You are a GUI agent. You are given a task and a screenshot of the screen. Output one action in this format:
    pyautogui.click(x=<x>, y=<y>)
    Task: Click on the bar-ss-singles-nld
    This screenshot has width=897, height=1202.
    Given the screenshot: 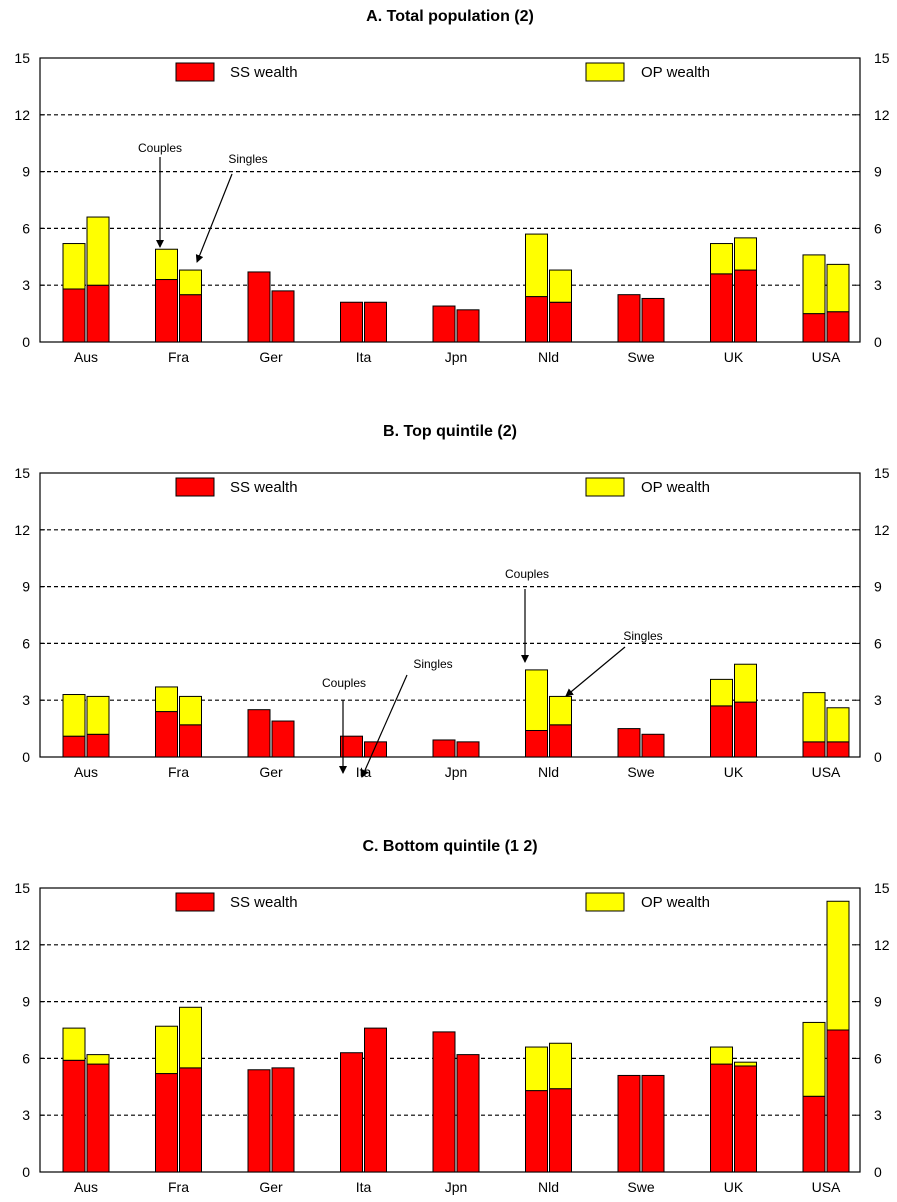 What is the action you would take?
    pyautogui.click(x=560, y=322)
    